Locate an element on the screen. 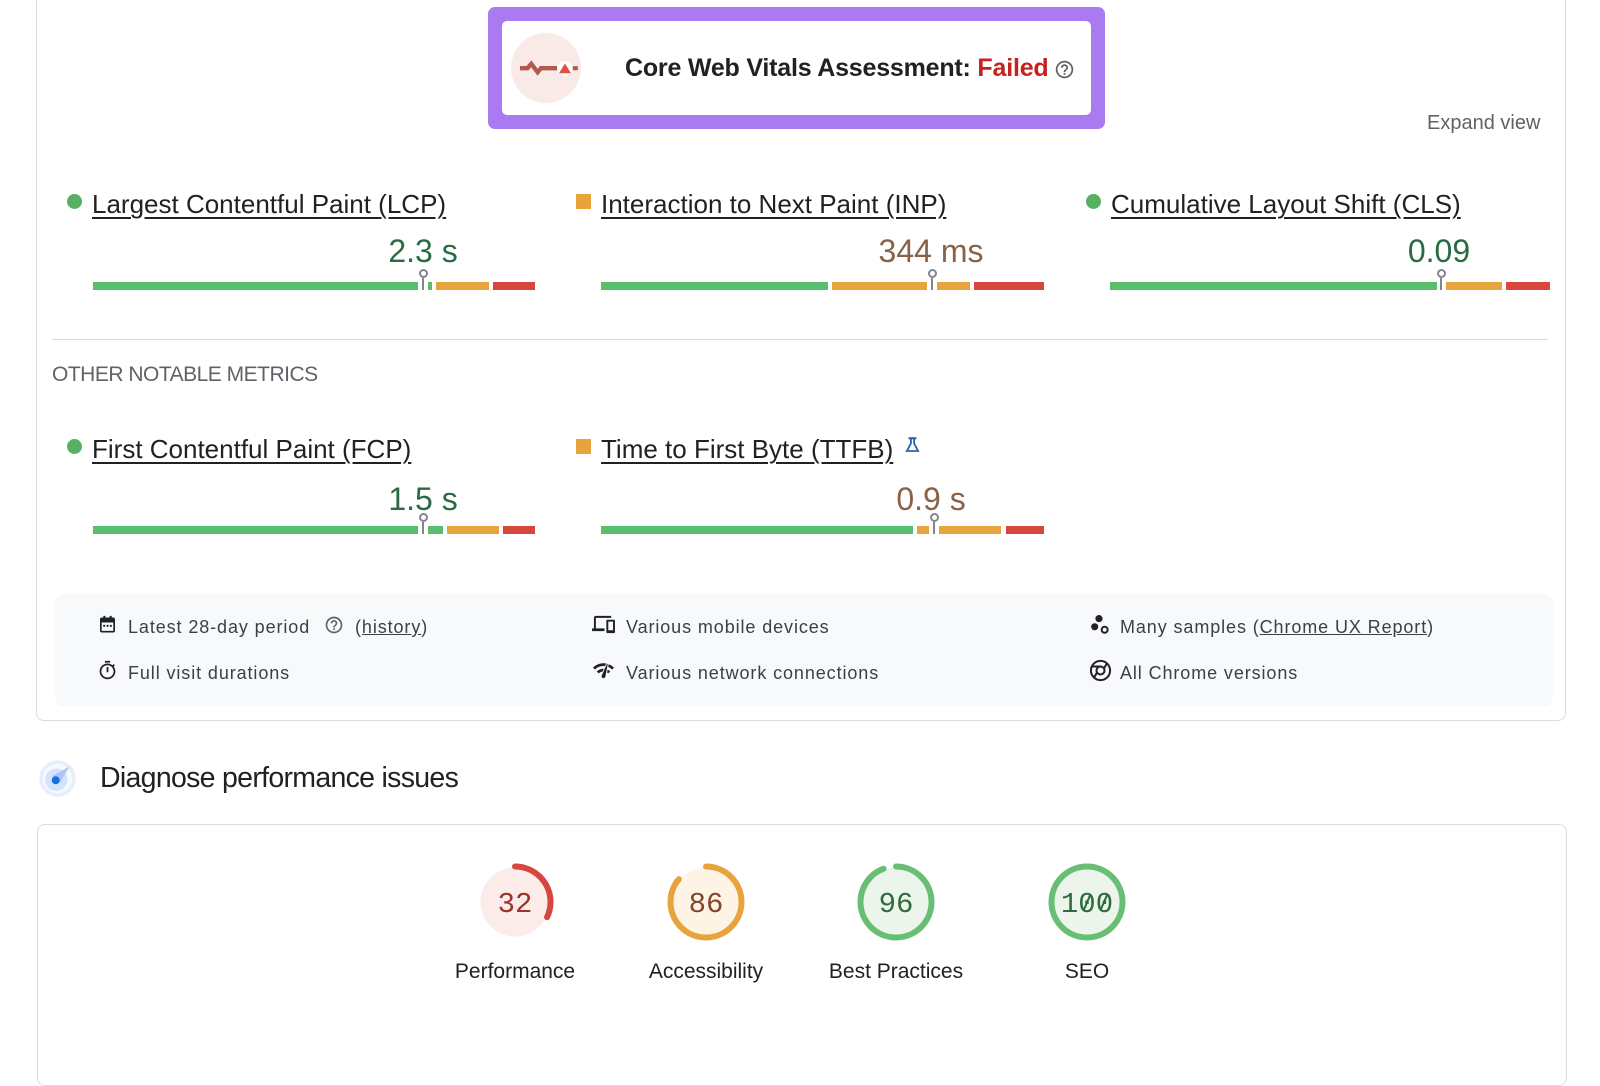  svg-text: 32 is located at coordinates (515, 904).